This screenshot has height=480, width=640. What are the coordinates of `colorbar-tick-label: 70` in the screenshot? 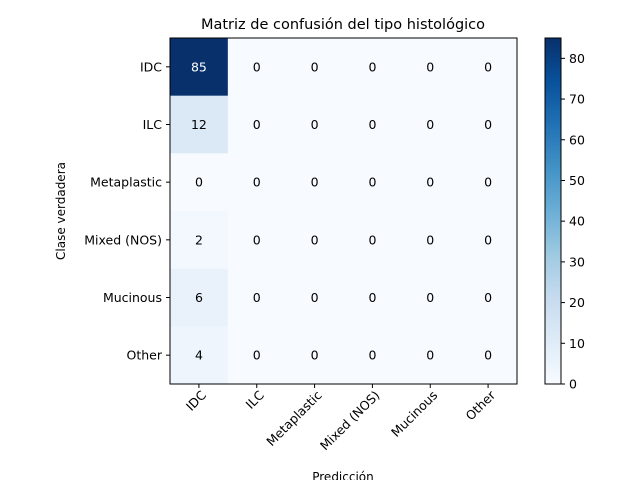 It's located at (577, 99).